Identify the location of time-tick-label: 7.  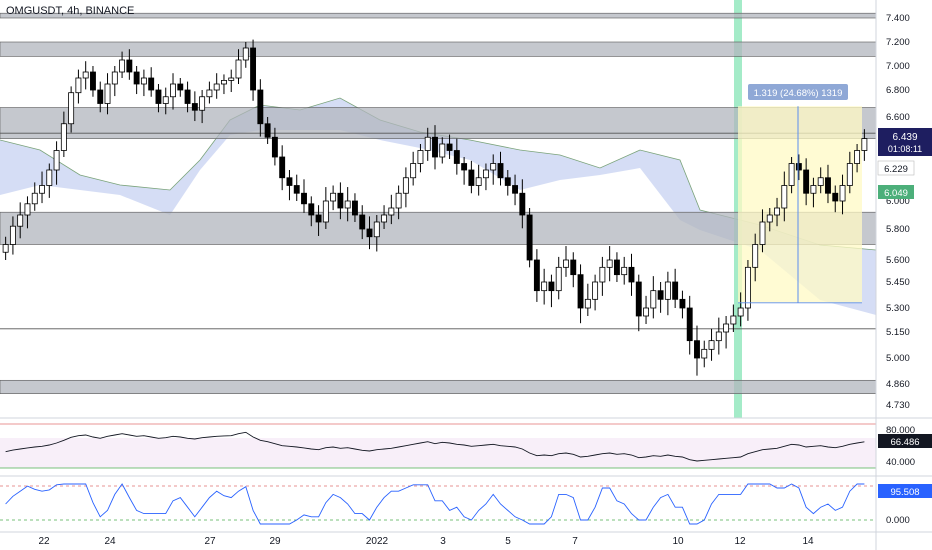
(575, 541).